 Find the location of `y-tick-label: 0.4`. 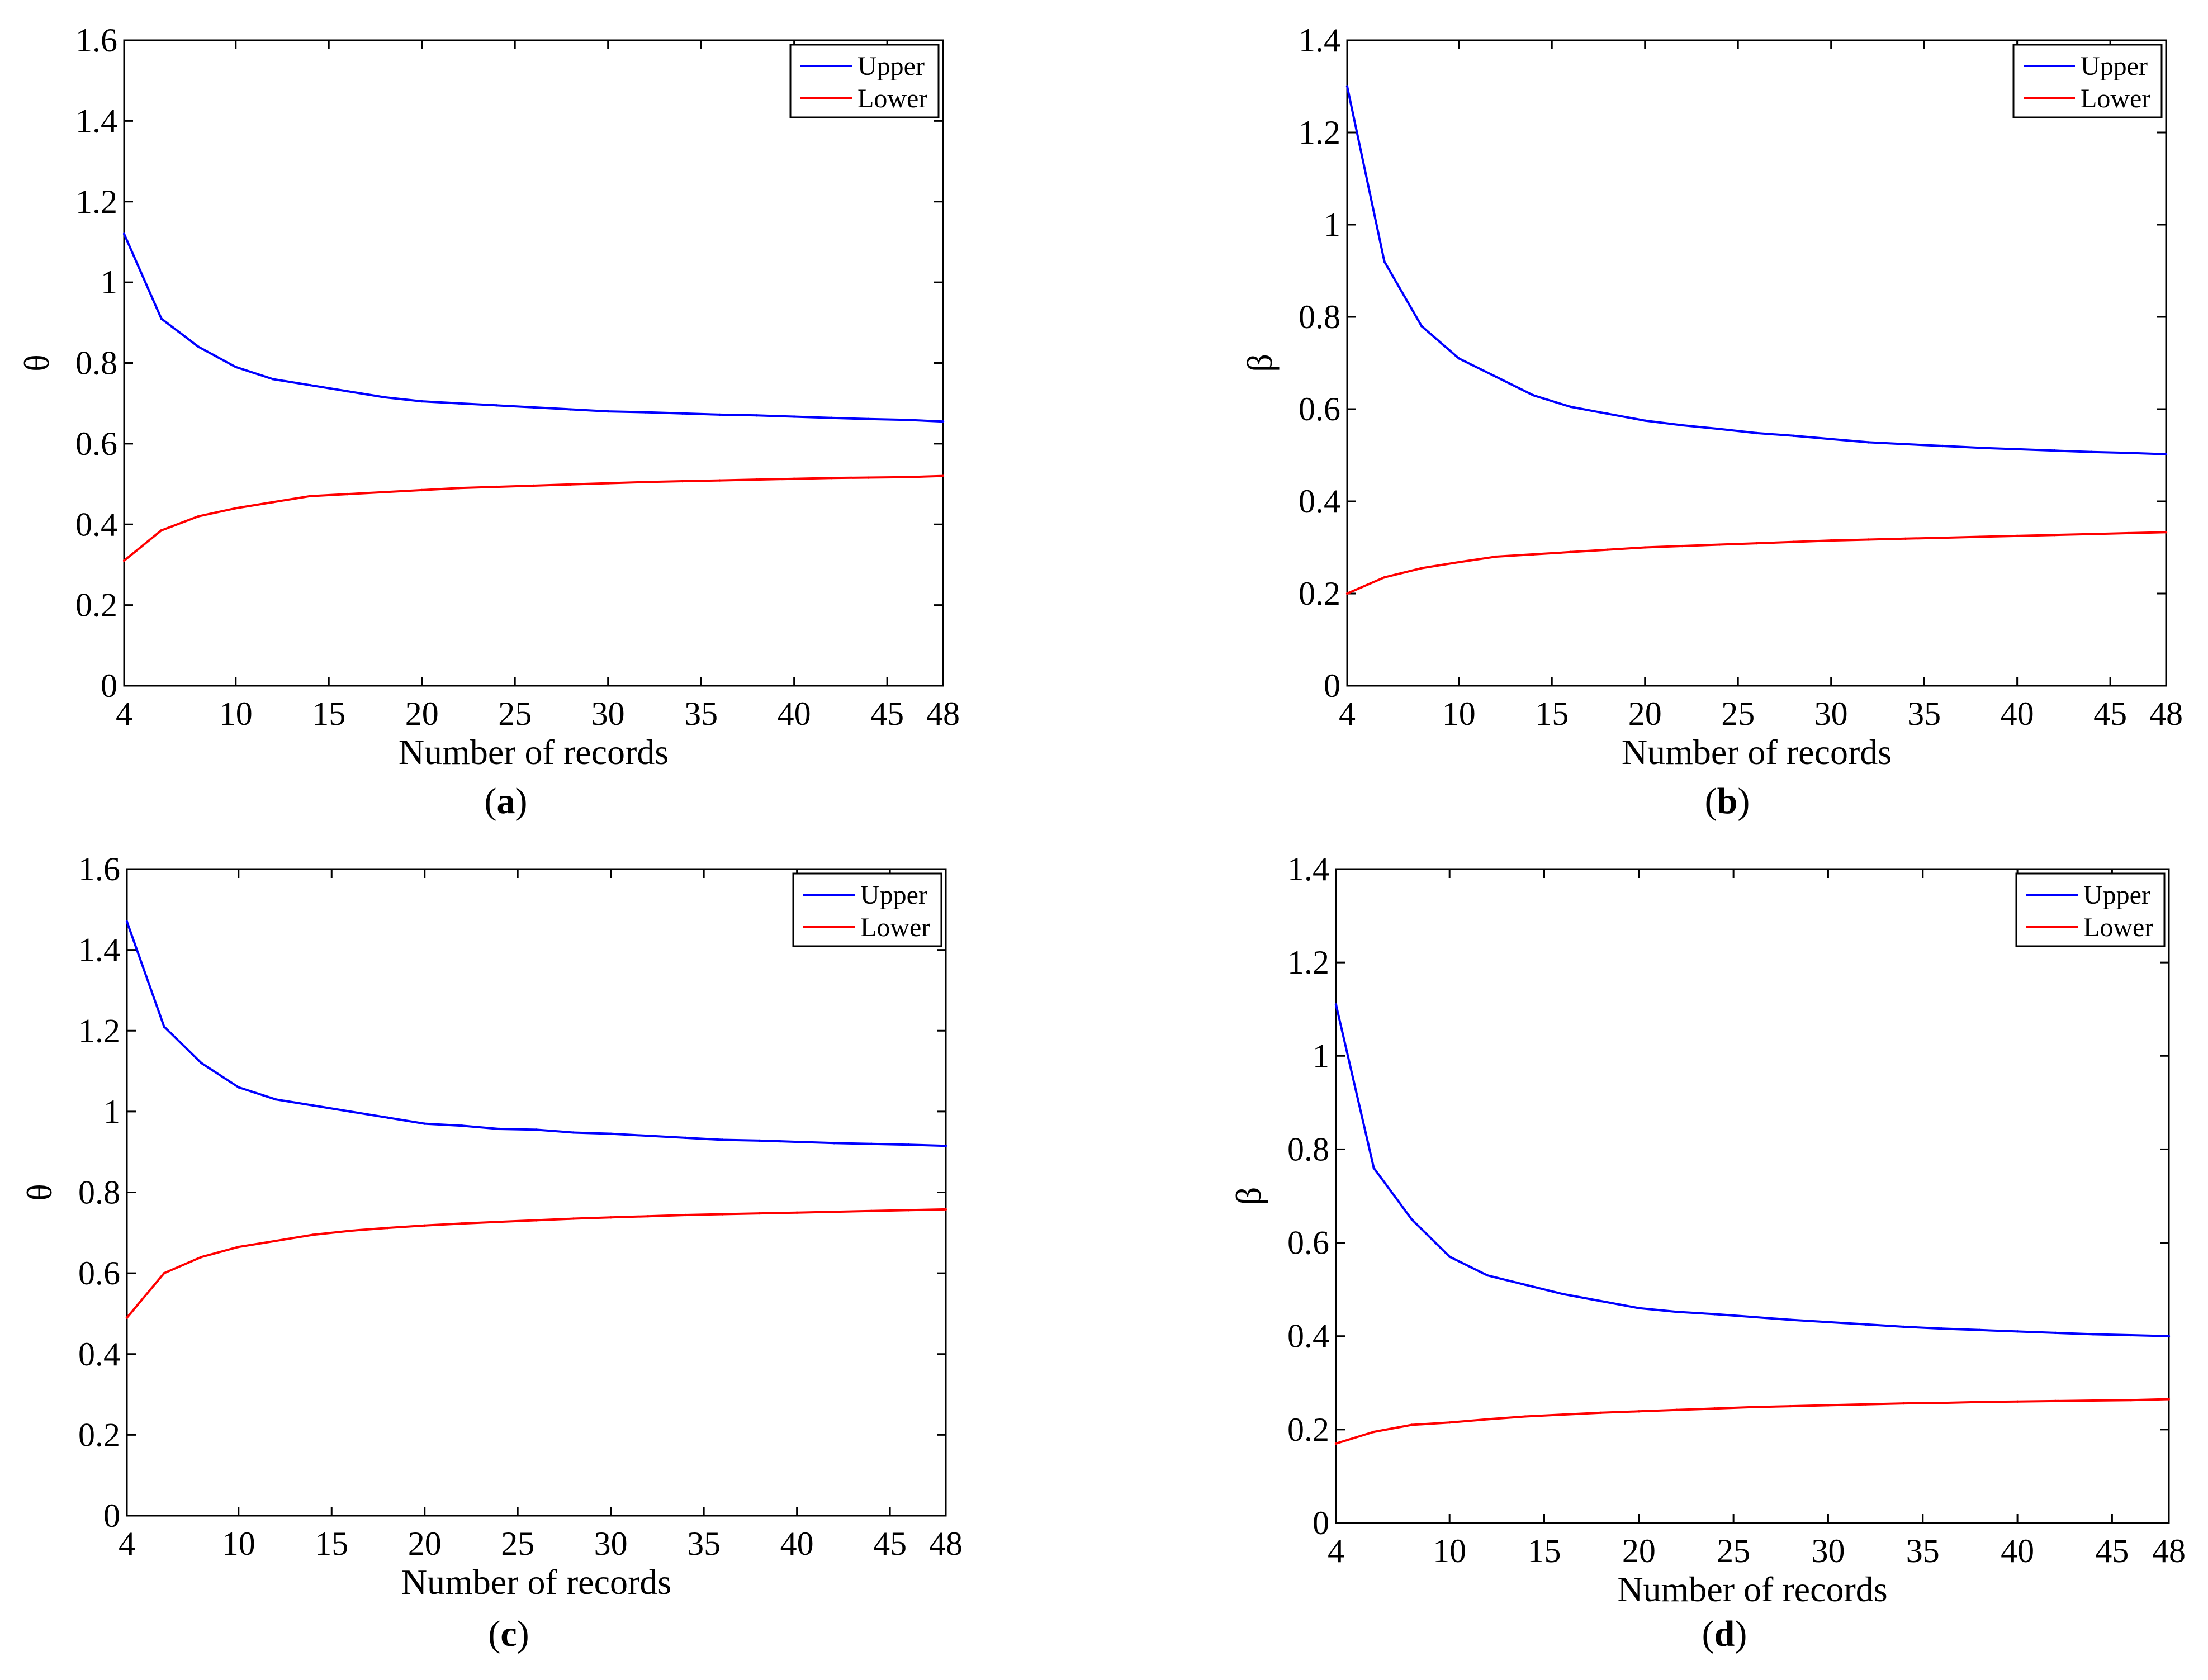

y-tick-label: 0.4 is located at coordinates (96, 524).